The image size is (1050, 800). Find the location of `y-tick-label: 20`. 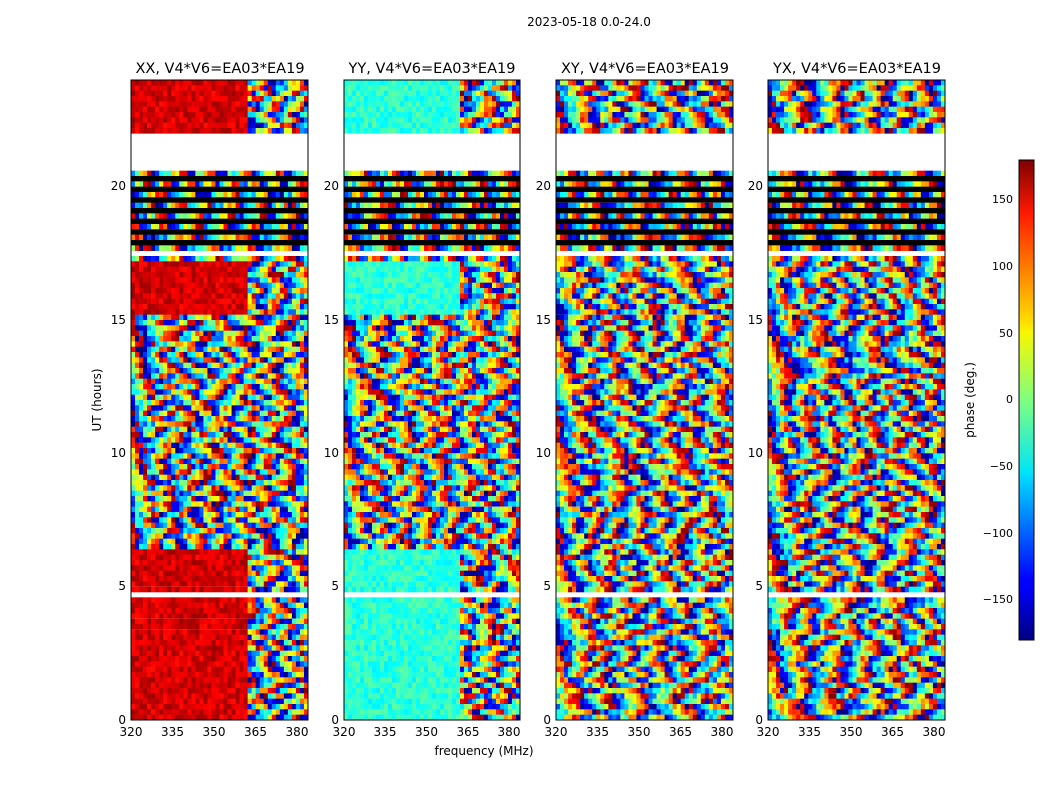

y-tick-label: 20 is located at coordinates (118, 186).